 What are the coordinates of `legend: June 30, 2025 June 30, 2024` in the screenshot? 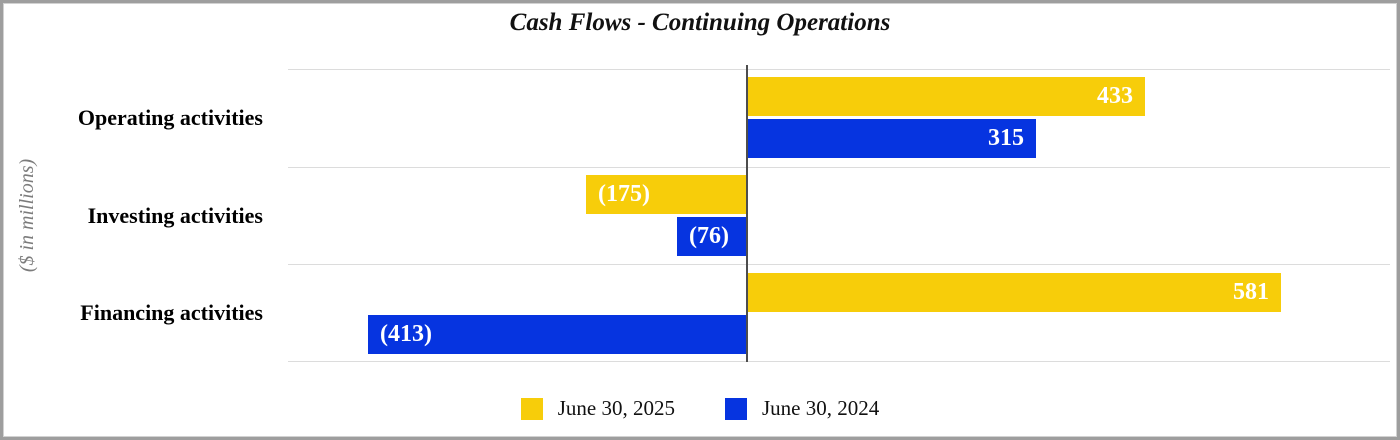 It's located at (700, 408).